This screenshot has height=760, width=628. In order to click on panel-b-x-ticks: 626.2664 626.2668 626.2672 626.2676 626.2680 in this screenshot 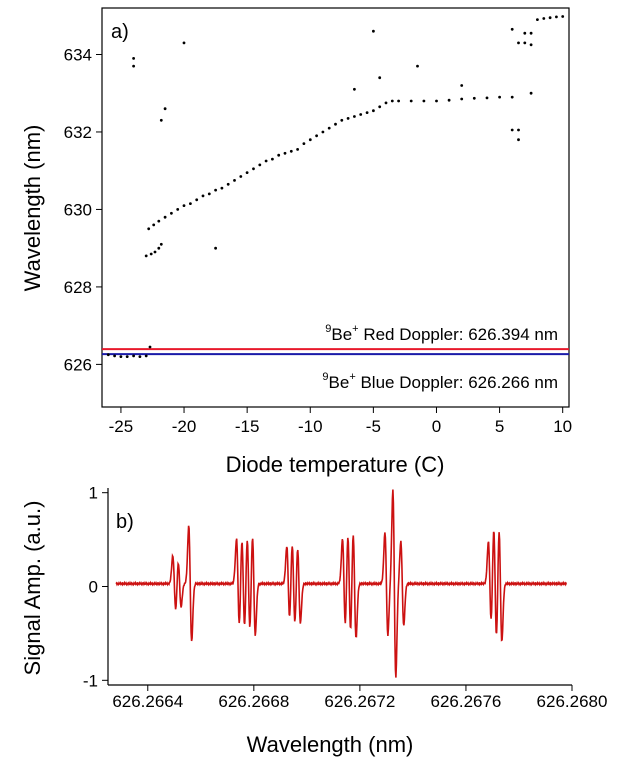, I will do `click(359, 698)`.